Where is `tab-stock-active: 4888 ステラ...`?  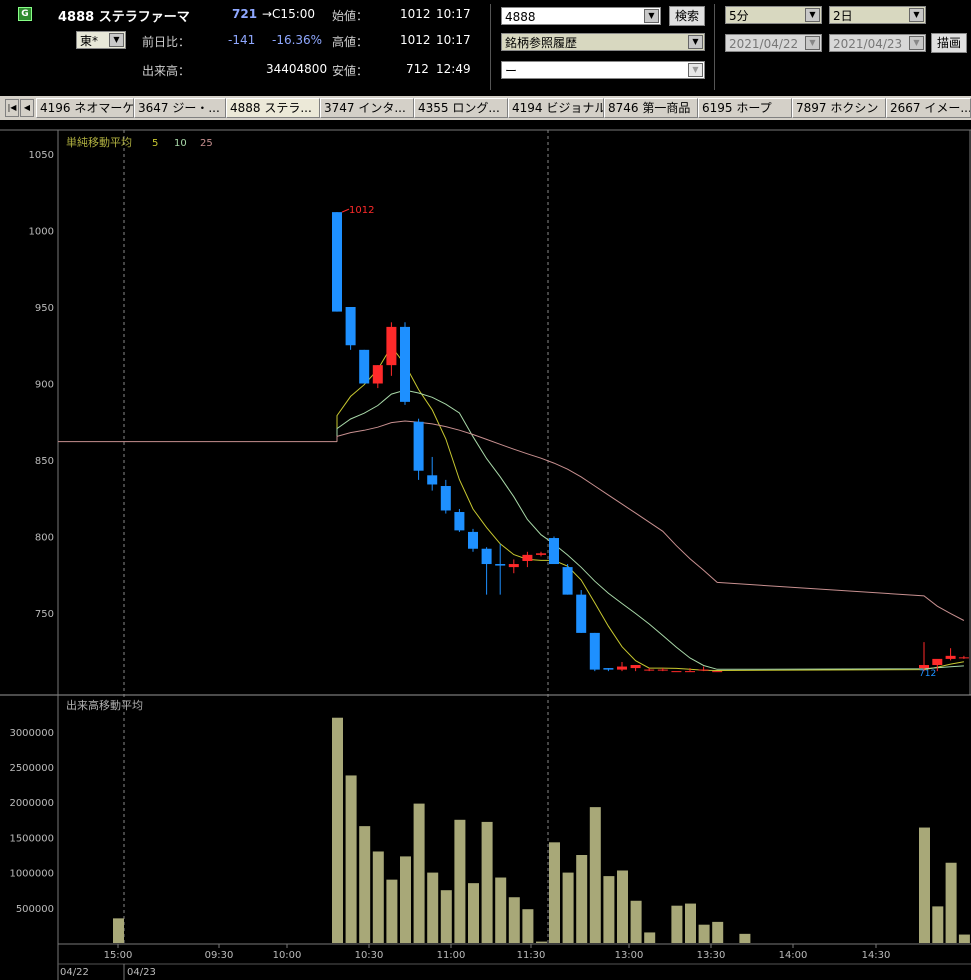
tab-stock-active: 4888 ステラ... is located at coordinates (273, 108).